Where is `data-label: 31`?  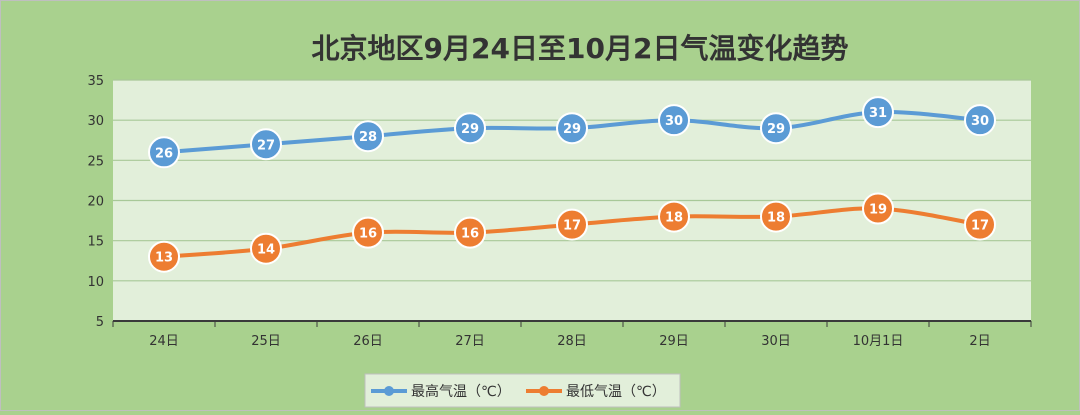 data-label: 31 is located at coordinates (878, 113).